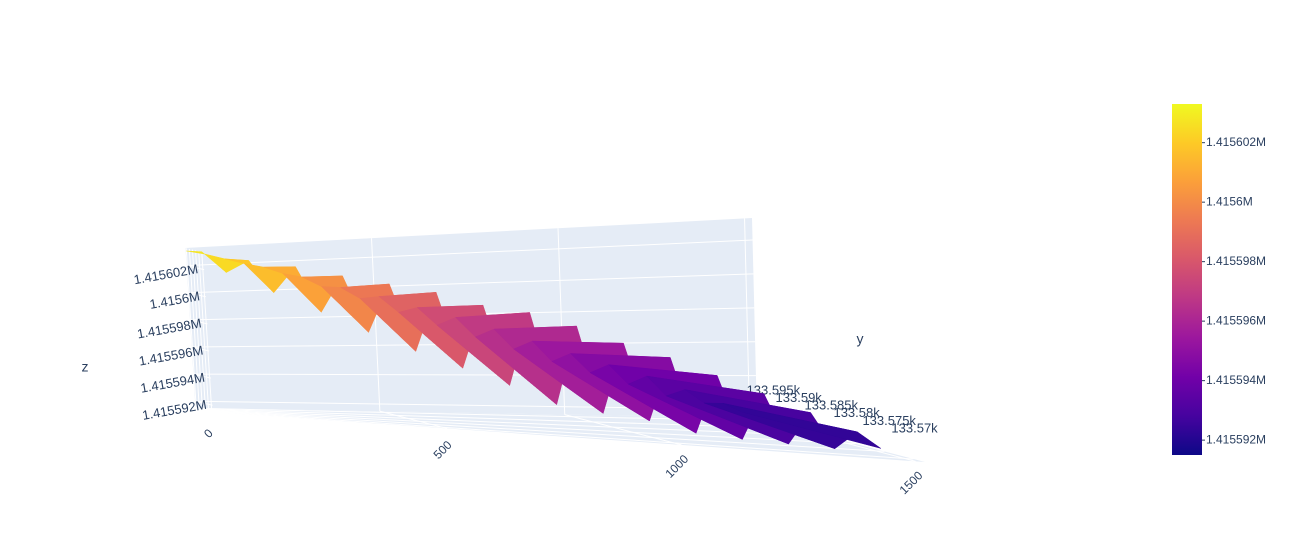 This screenshot has height=546, width=1291. What do you see at coordinates (1236, 380) in the screenshot?
I see `colorbar-tick-label: 1.415594M` at bounding box center [1236, 380].